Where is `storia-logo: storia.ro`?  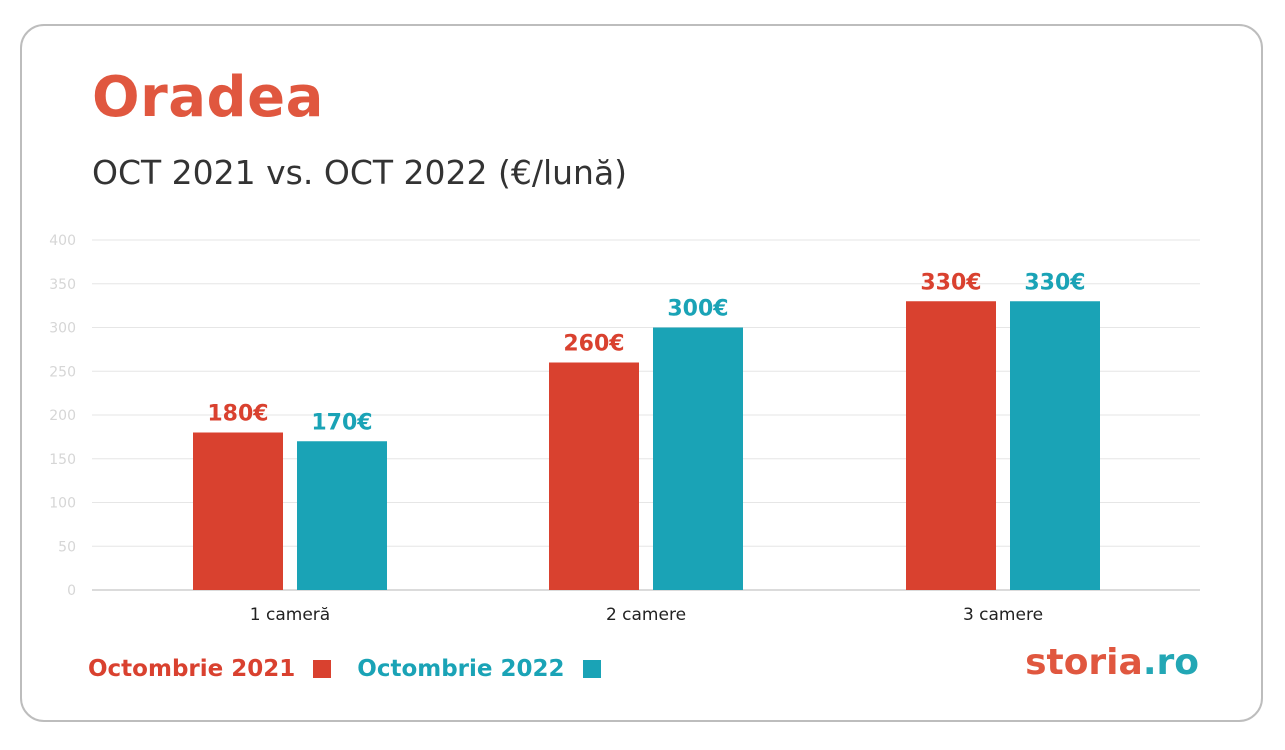 storia-logo: storia.ro is located at coordinates (1112, 663).